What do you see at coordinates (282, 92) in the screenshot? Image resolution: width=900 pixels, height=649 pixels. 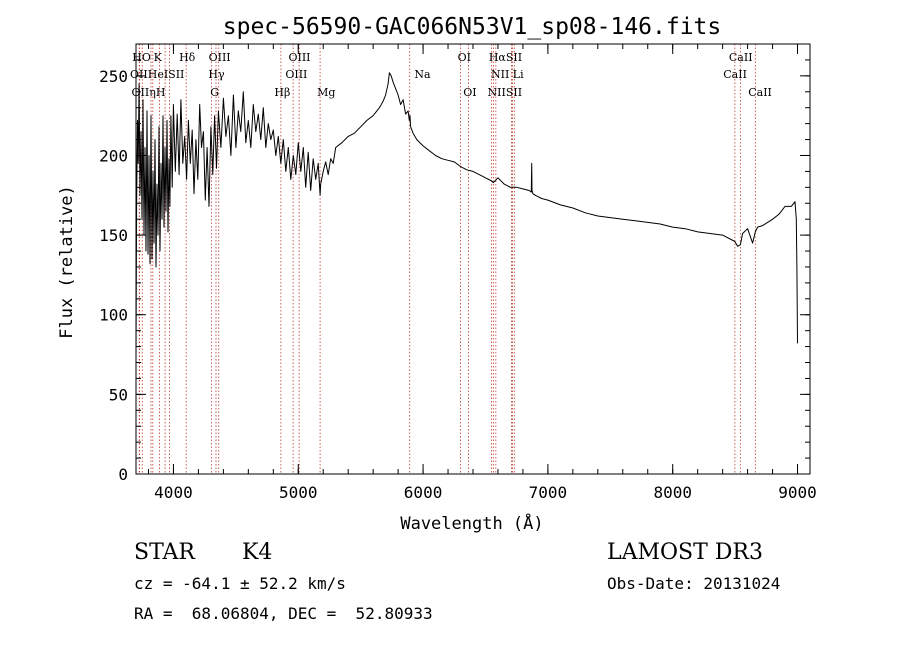 I see `line-label: Hβ` at bounding box center [282, 92].